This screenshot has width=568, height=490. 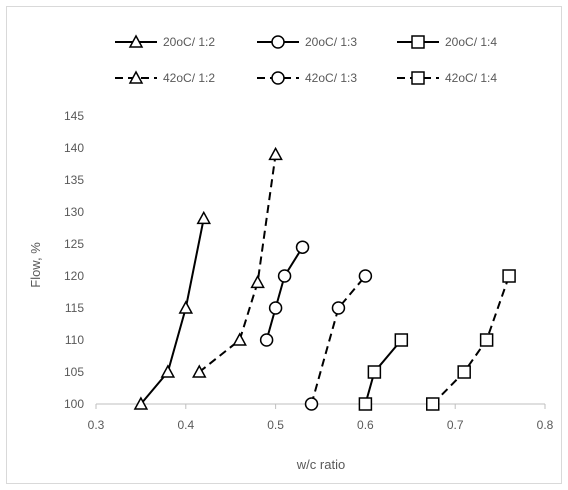 I want to click on legend-entry: 42oC/ 1:2, so click(x=165, y=77).